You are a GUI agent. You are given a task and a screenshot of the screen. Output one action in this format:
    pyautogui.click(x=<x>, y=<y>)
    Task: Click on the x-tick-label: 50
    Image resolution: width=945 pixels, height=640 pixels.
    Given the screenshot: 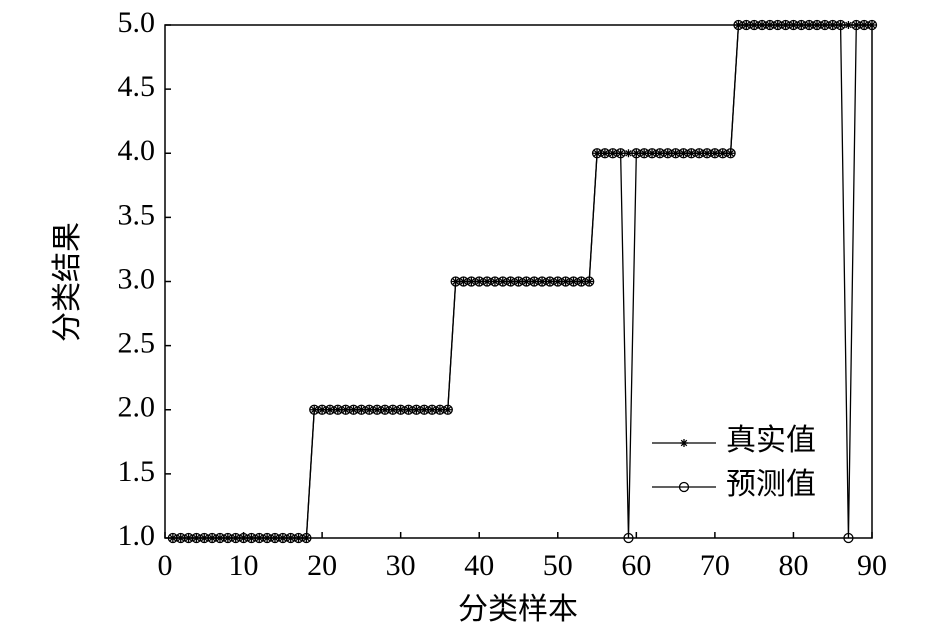 What is the action you would take?
    pyautogui.click(x=558, y=565)
    